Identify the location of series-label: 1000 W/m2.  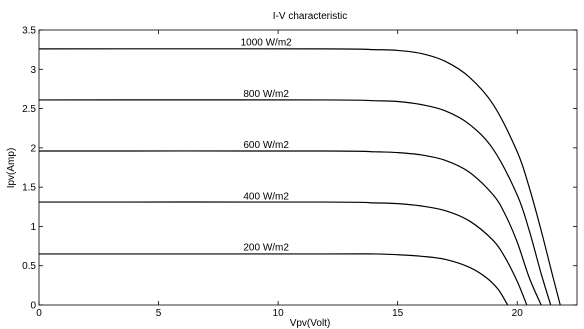
(267, 42).